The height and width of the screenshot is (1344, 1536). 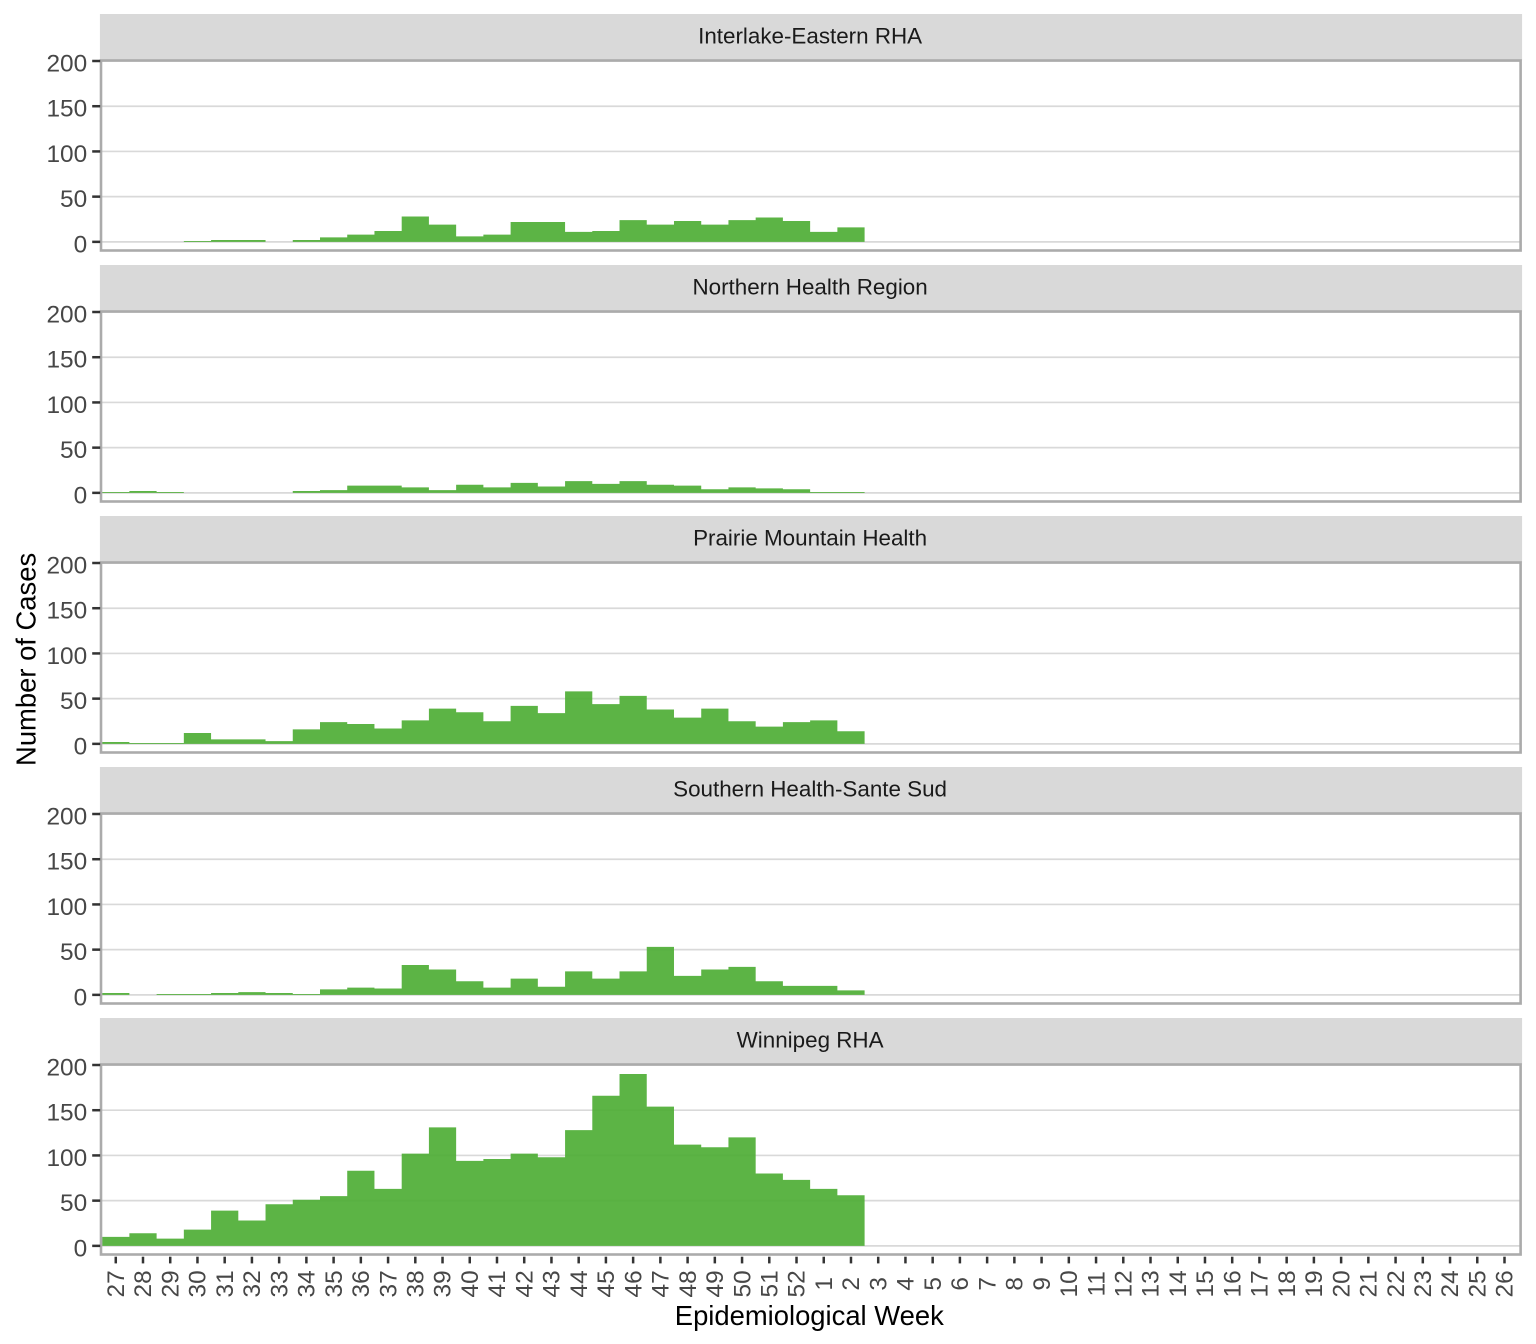 I want to click on svg-text: 23, so click(x=1423, y=1283).